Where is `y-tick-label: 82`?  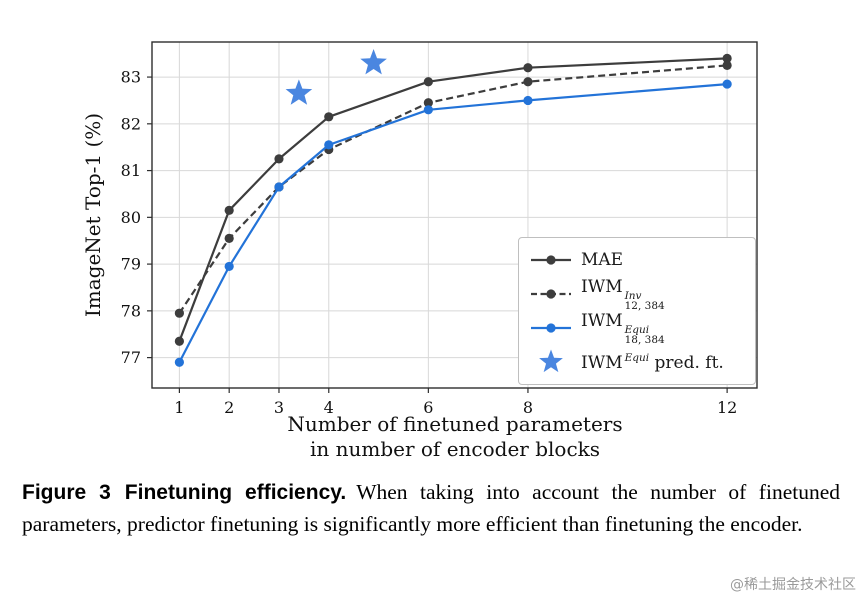 y-tick-label: 82 is located at coordinates (131, 123).